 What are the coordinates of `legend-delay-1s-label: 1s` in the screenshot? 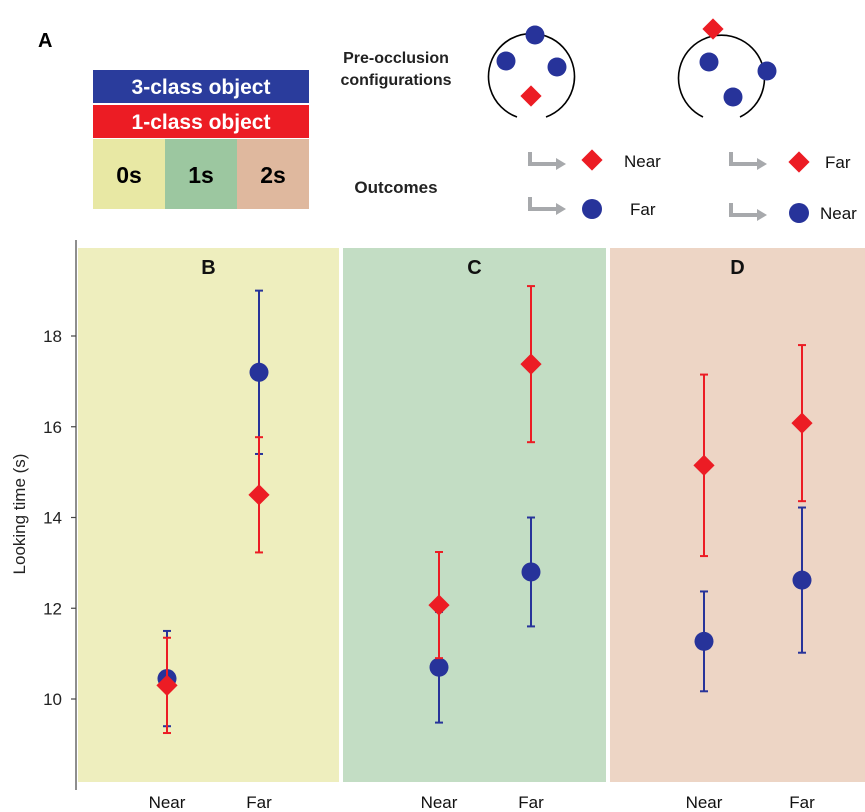 It's located at (201, 175).